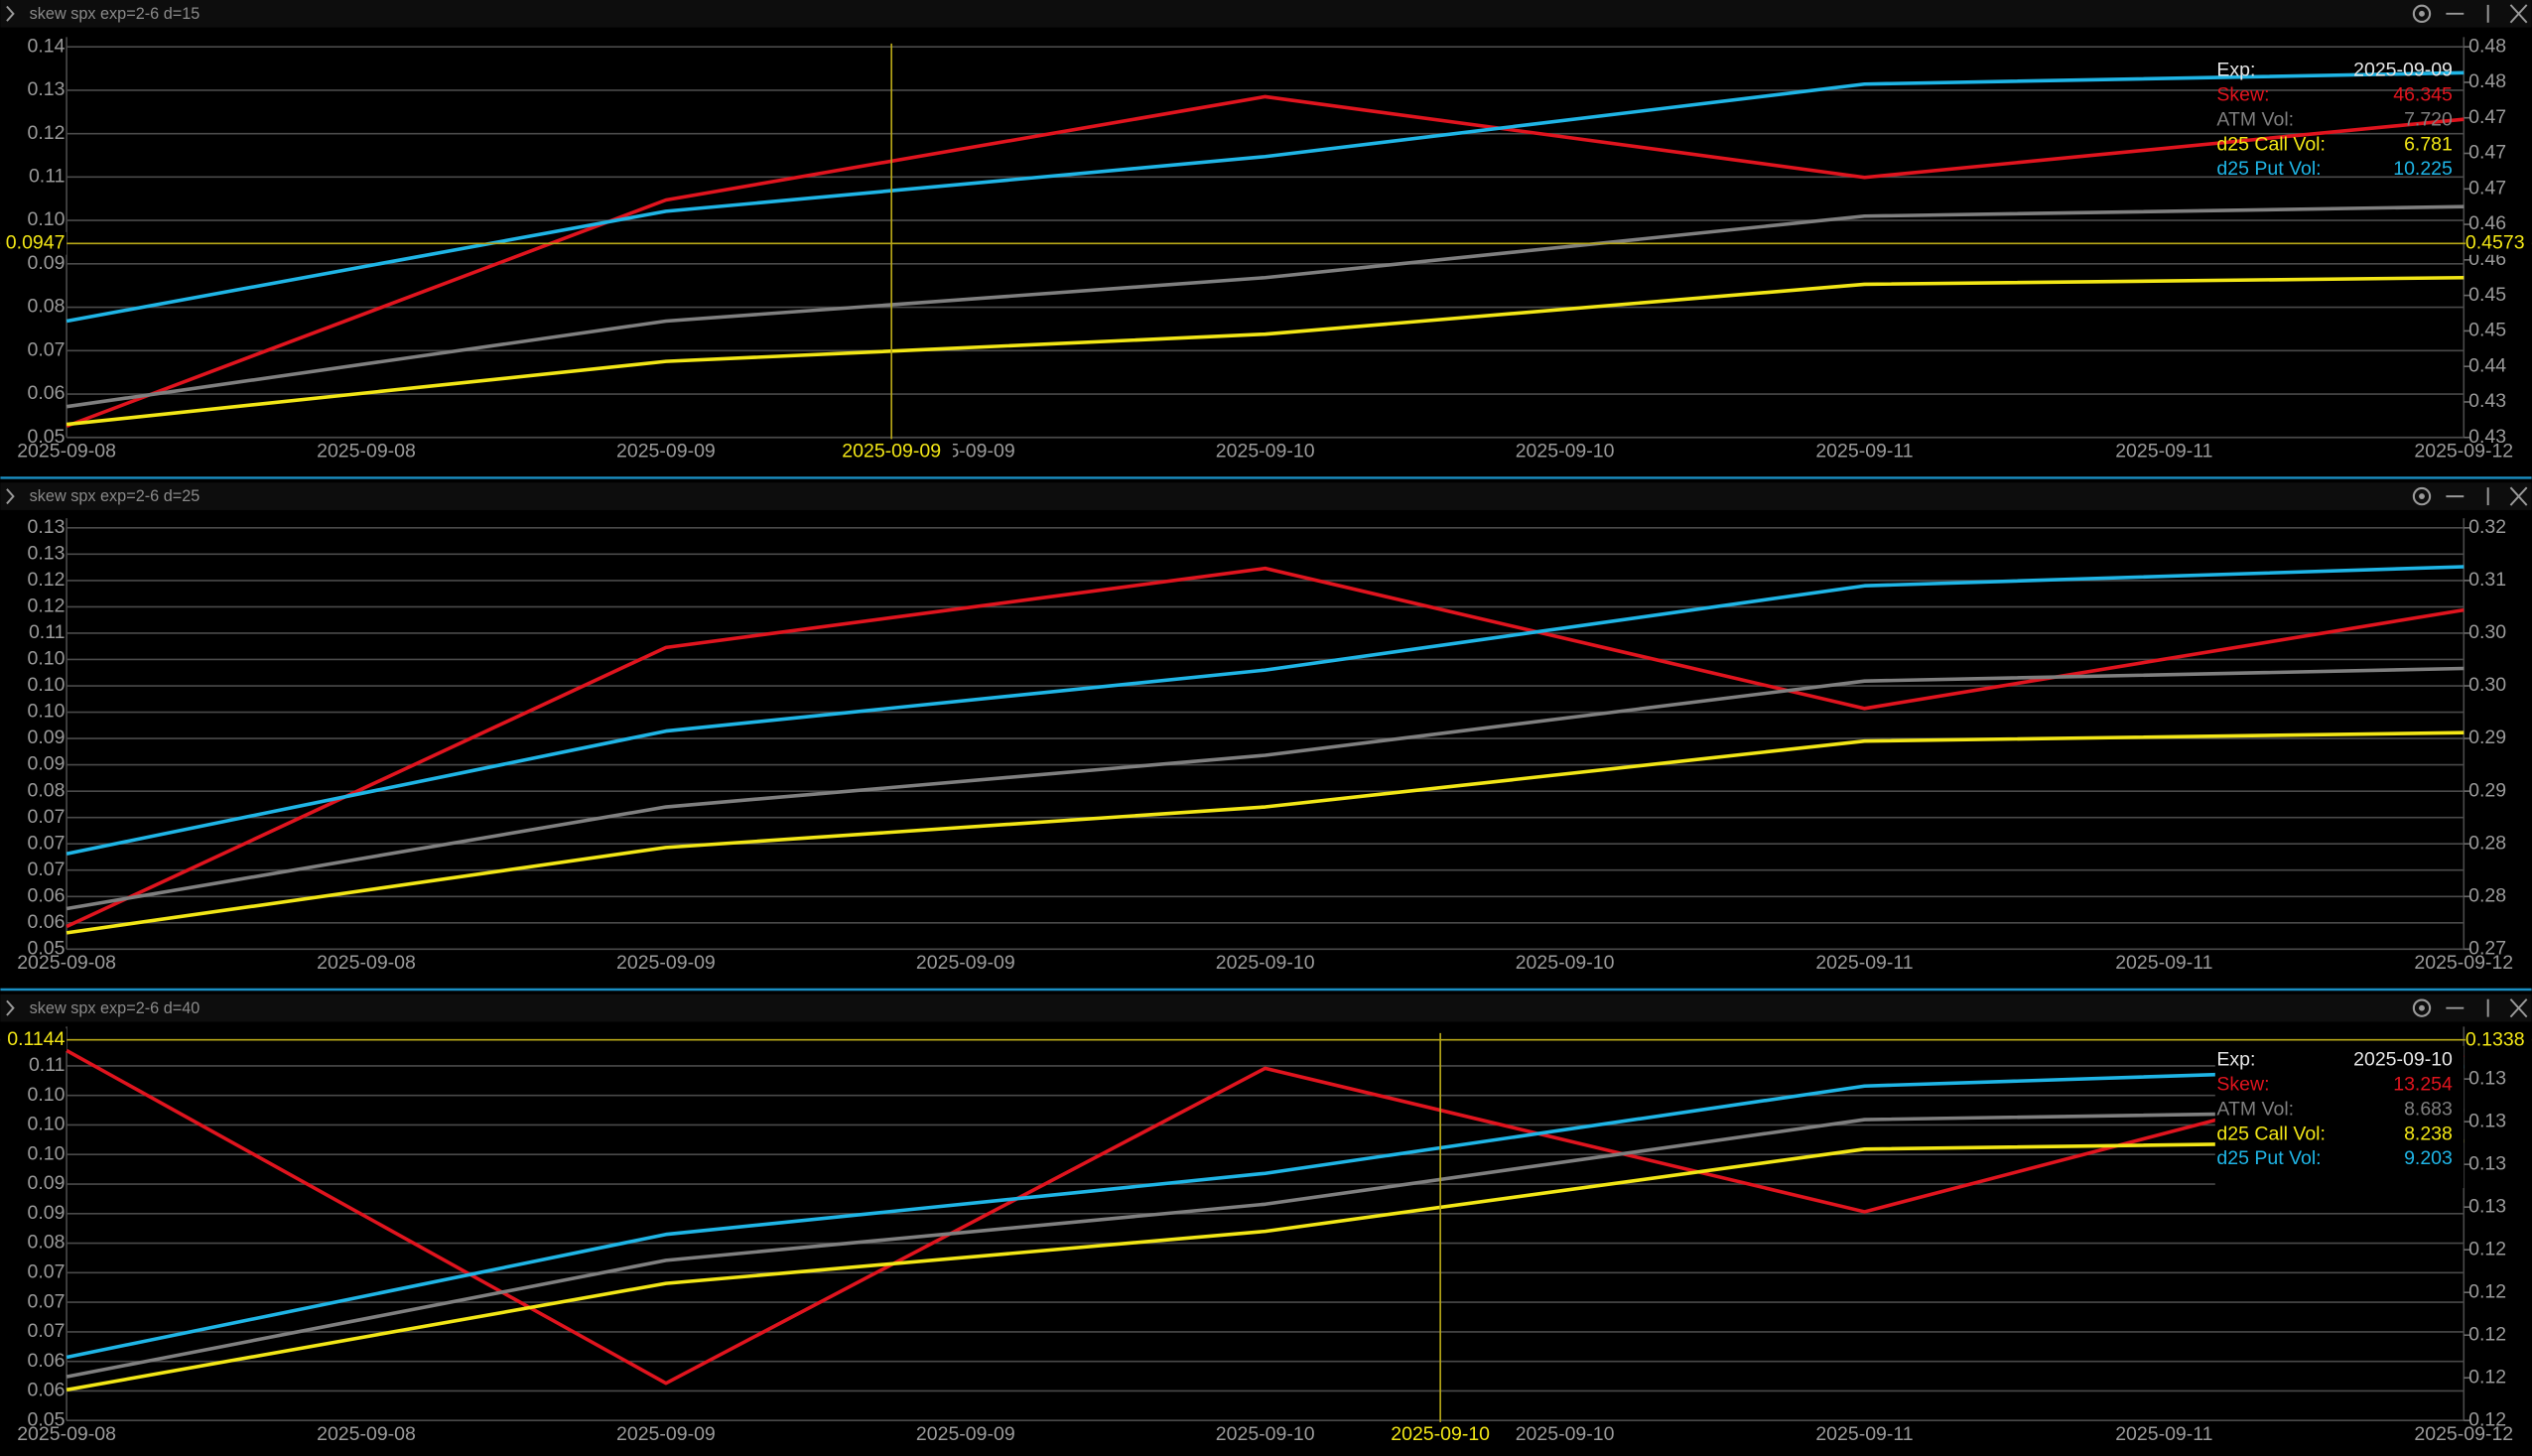  Describe the element at coordinates (2423, 95) in the screenshot. I see `readout-value: 46.345` at that location.